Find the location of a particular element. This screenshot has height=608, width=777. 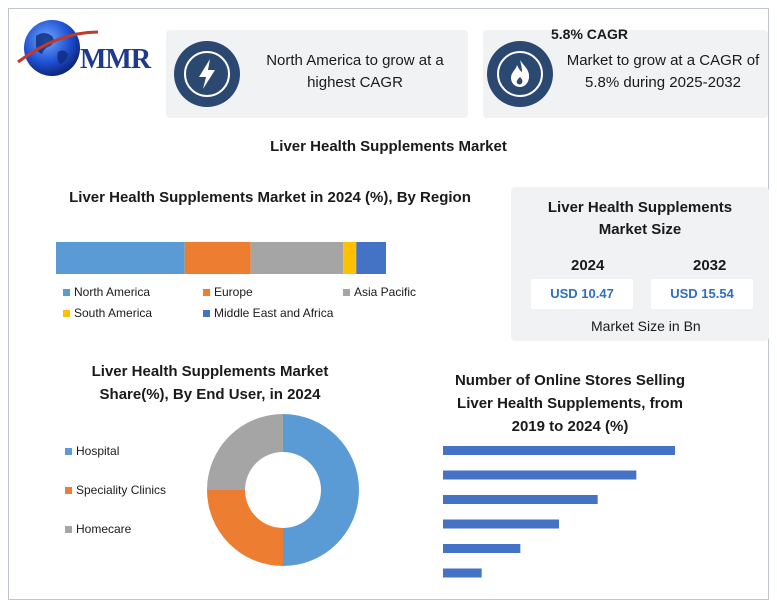

enduser-legend-item-homecare: Homecare is located at coordinates (98, 529).